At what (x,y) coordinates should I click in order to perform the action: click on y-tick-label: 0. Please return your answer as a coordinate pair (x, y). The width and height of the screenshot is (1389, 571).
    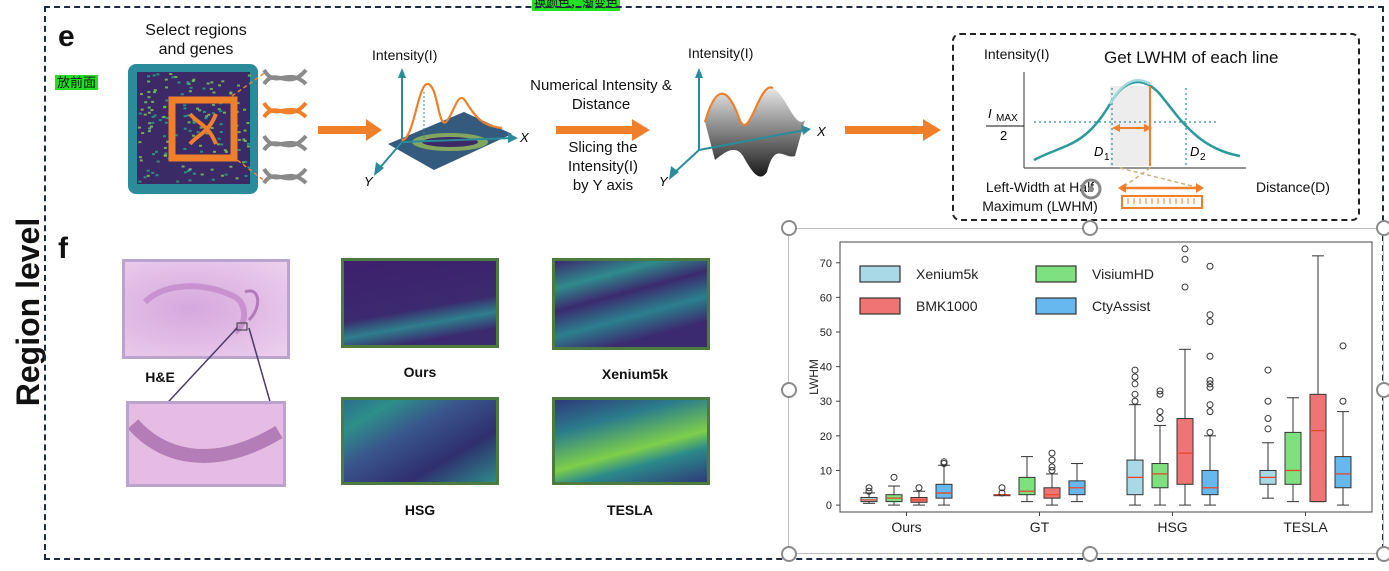
    Looking at the image, I should click on (829, 506).